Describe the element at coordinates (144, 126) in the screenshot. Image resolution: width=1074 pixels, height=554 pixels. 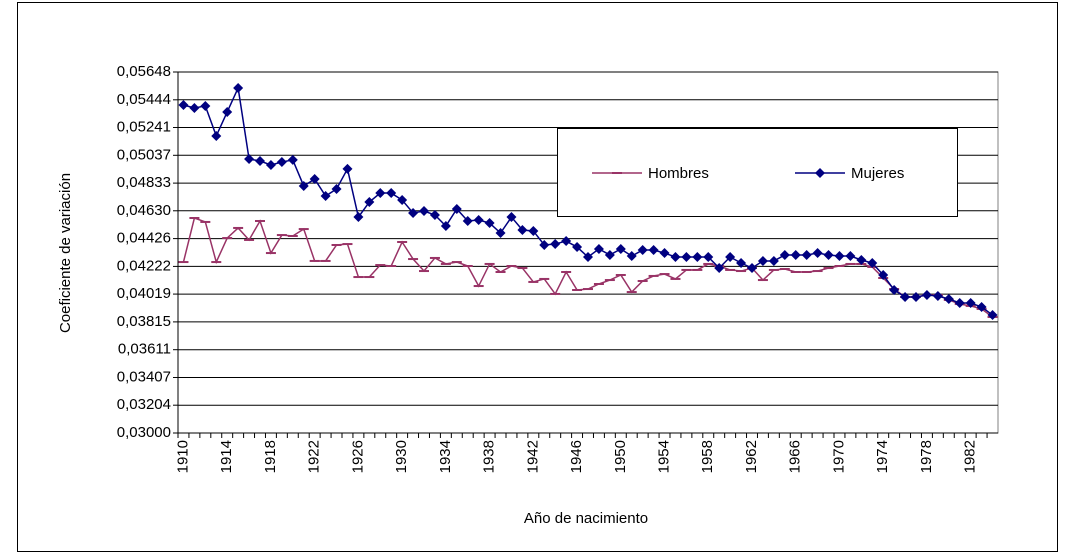
I see `y-tick-label: 0,05241` at that location.